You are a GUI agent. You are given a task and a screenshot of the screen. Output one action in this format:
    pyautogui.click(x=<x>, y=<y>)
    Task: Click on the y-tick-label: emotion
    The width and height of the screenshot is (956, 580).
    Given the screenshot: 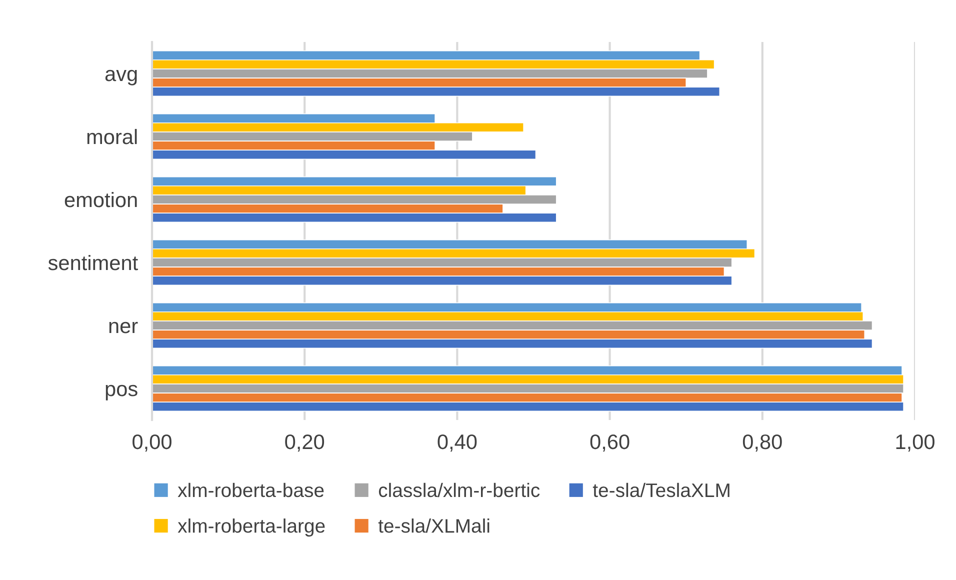 What is the action you would take?
    pyautogui.click(x=100, y=200)
    